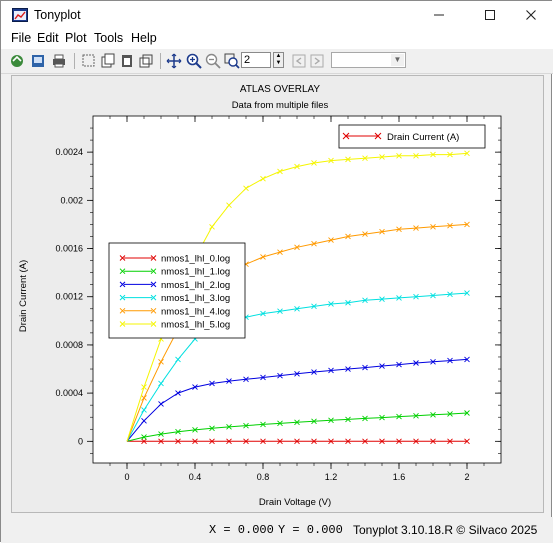  Describe the element at coordinates (256, 60) in the screenshot. I see `zoom-factor-input` at that location.